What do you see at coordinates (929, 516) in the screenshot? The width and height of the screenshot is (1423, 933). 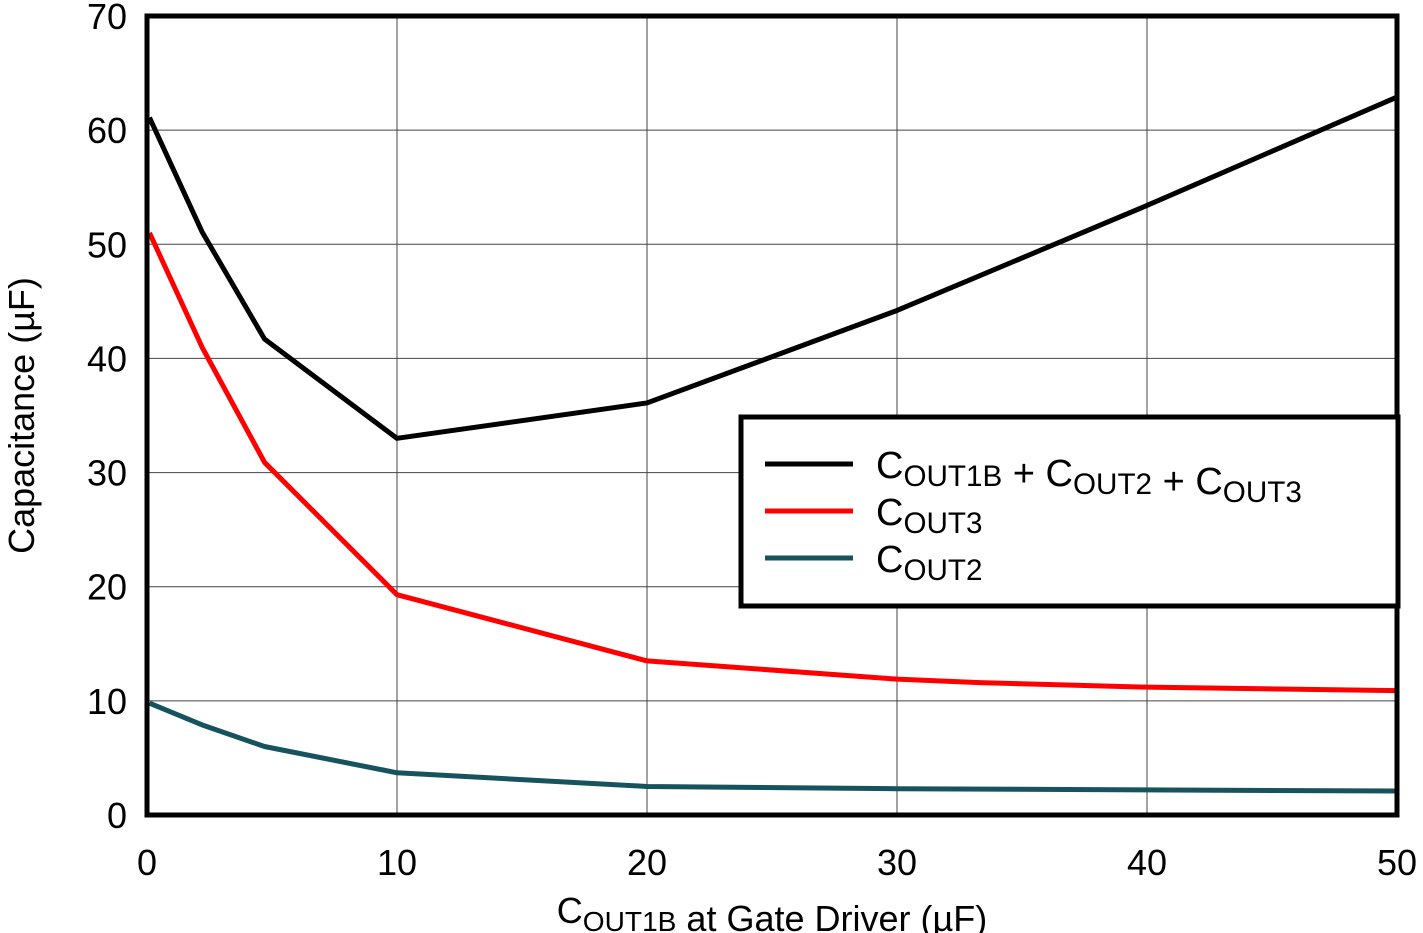 I see `legend-label-1: COUT3` at bounding box center [929, 516].